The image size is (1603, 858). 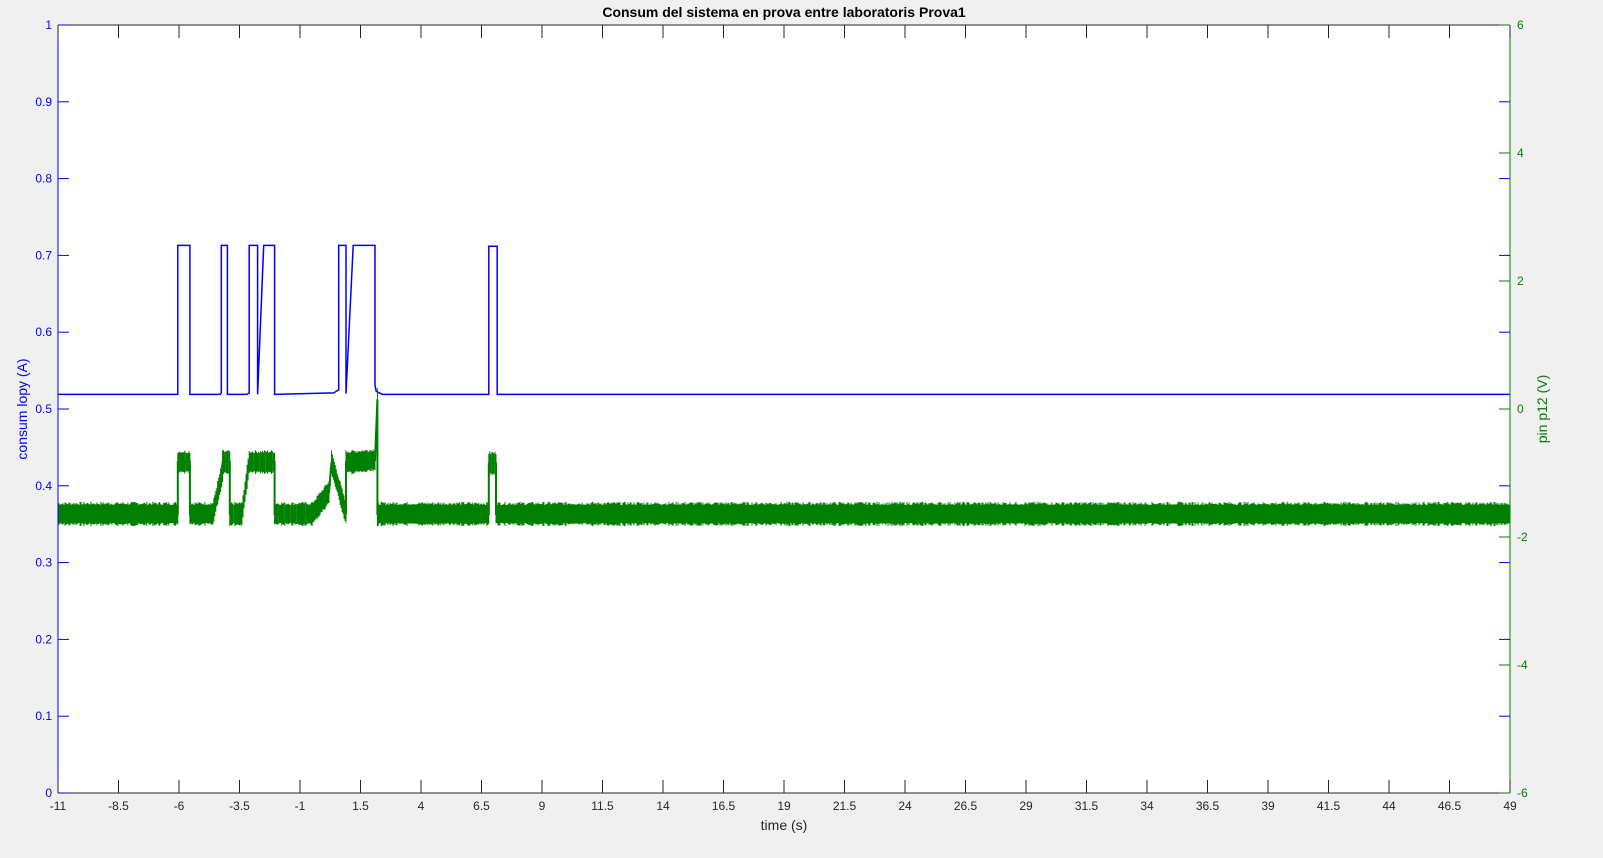 I want to click on y-right-tick-label: 0, so click(x=1520, y=409).